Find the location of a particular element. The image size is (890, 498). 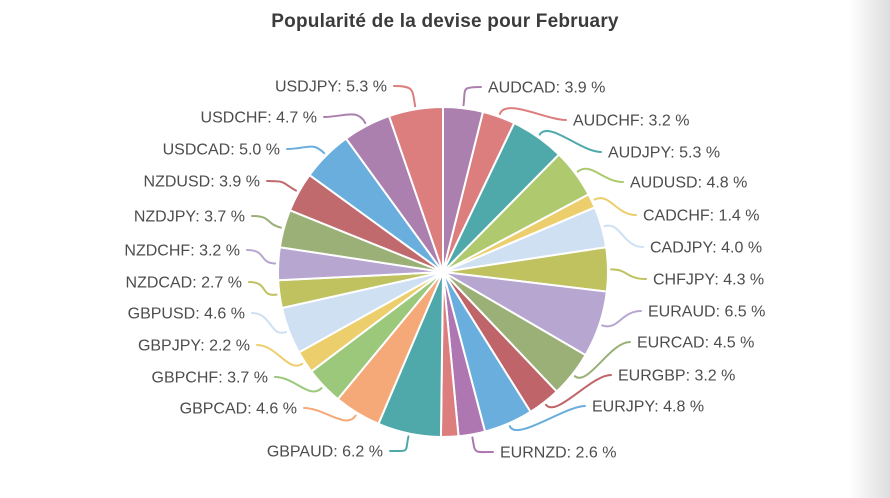

slice-label-AUDCHF: AUDCHF: 3.2 % is located at coordinates (631, 121).